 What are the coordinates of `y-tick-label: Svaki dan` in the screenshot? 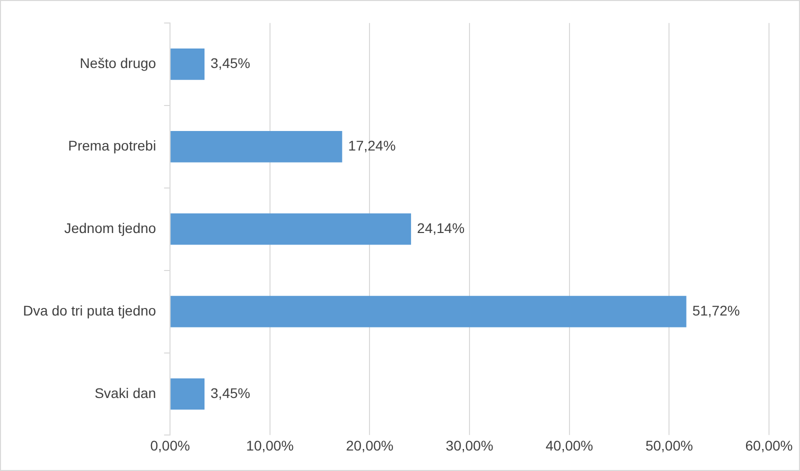 It's located at (125, 392).